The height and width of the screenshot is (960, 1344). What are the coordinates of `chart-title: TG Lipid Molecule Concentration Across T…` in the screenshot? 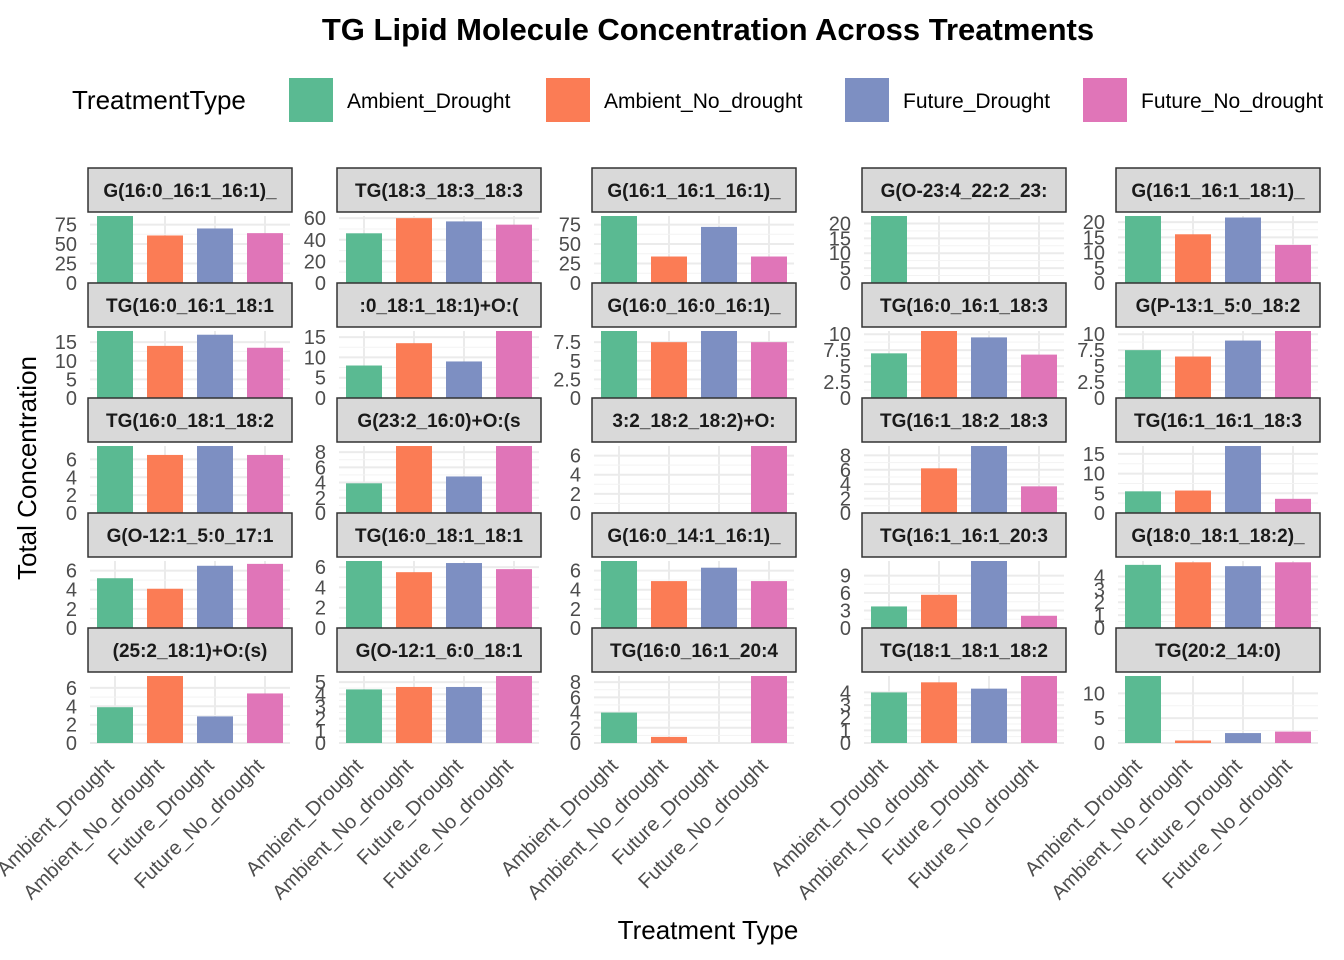 It's located at (708, 29).